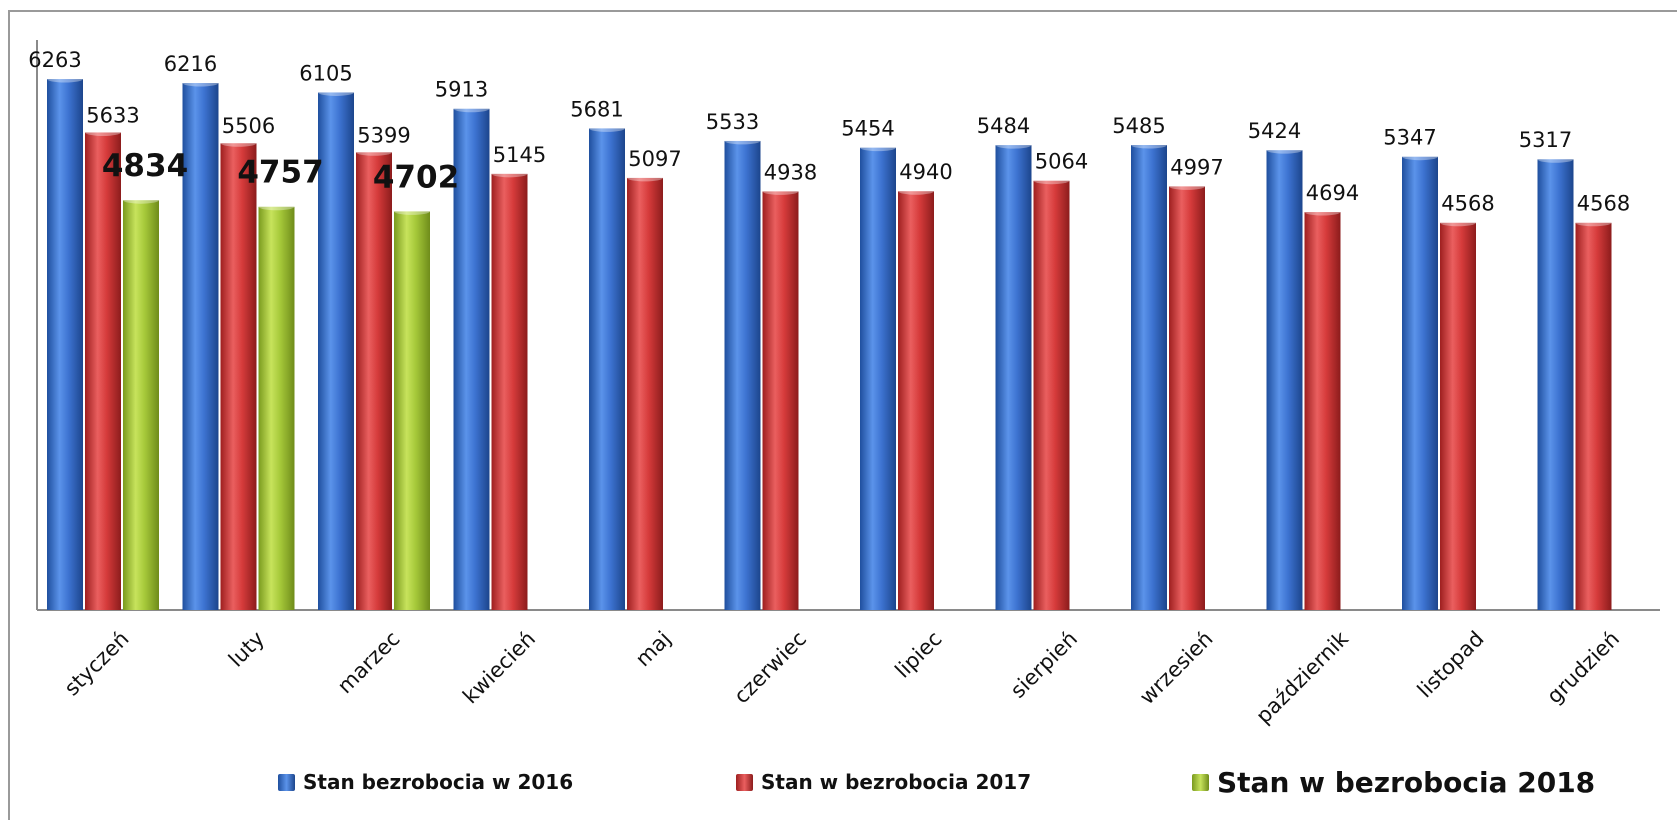  What do you see at coordinates (65, 79) in the screenshot?
I see `bar-cap-styczeń-series-0` at bounding box center [65, 79].